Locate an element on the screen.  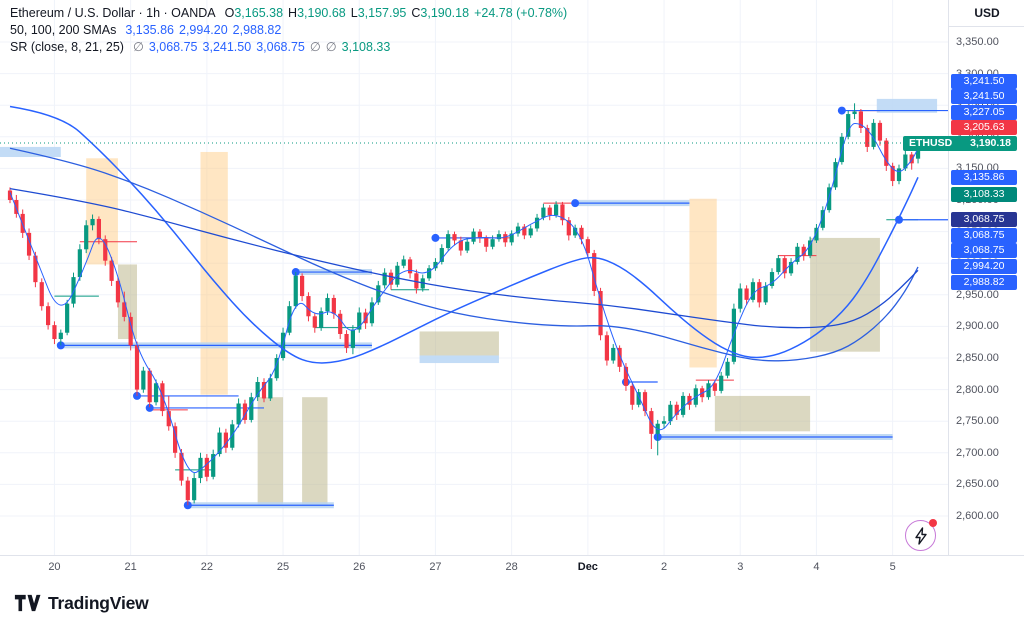
price-tick: 3,350.00 is located at coordinates (977, 42).